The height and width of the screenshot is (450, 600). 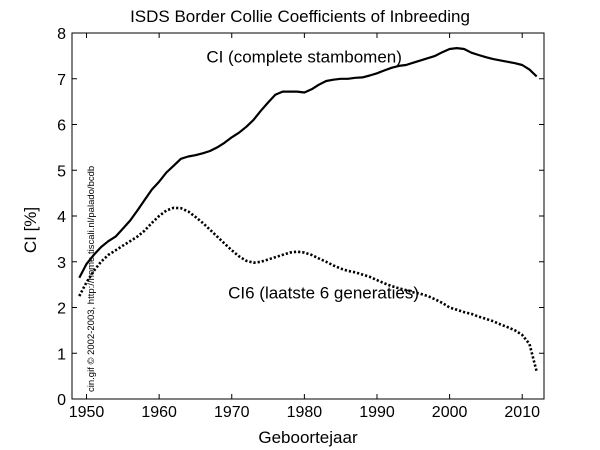 What do you see at coordinates (323, 292) in the screenshot?
I see `ci6-series-annotation: CI6 (laatste 6 generaties)` at bounding box center [323, 292].